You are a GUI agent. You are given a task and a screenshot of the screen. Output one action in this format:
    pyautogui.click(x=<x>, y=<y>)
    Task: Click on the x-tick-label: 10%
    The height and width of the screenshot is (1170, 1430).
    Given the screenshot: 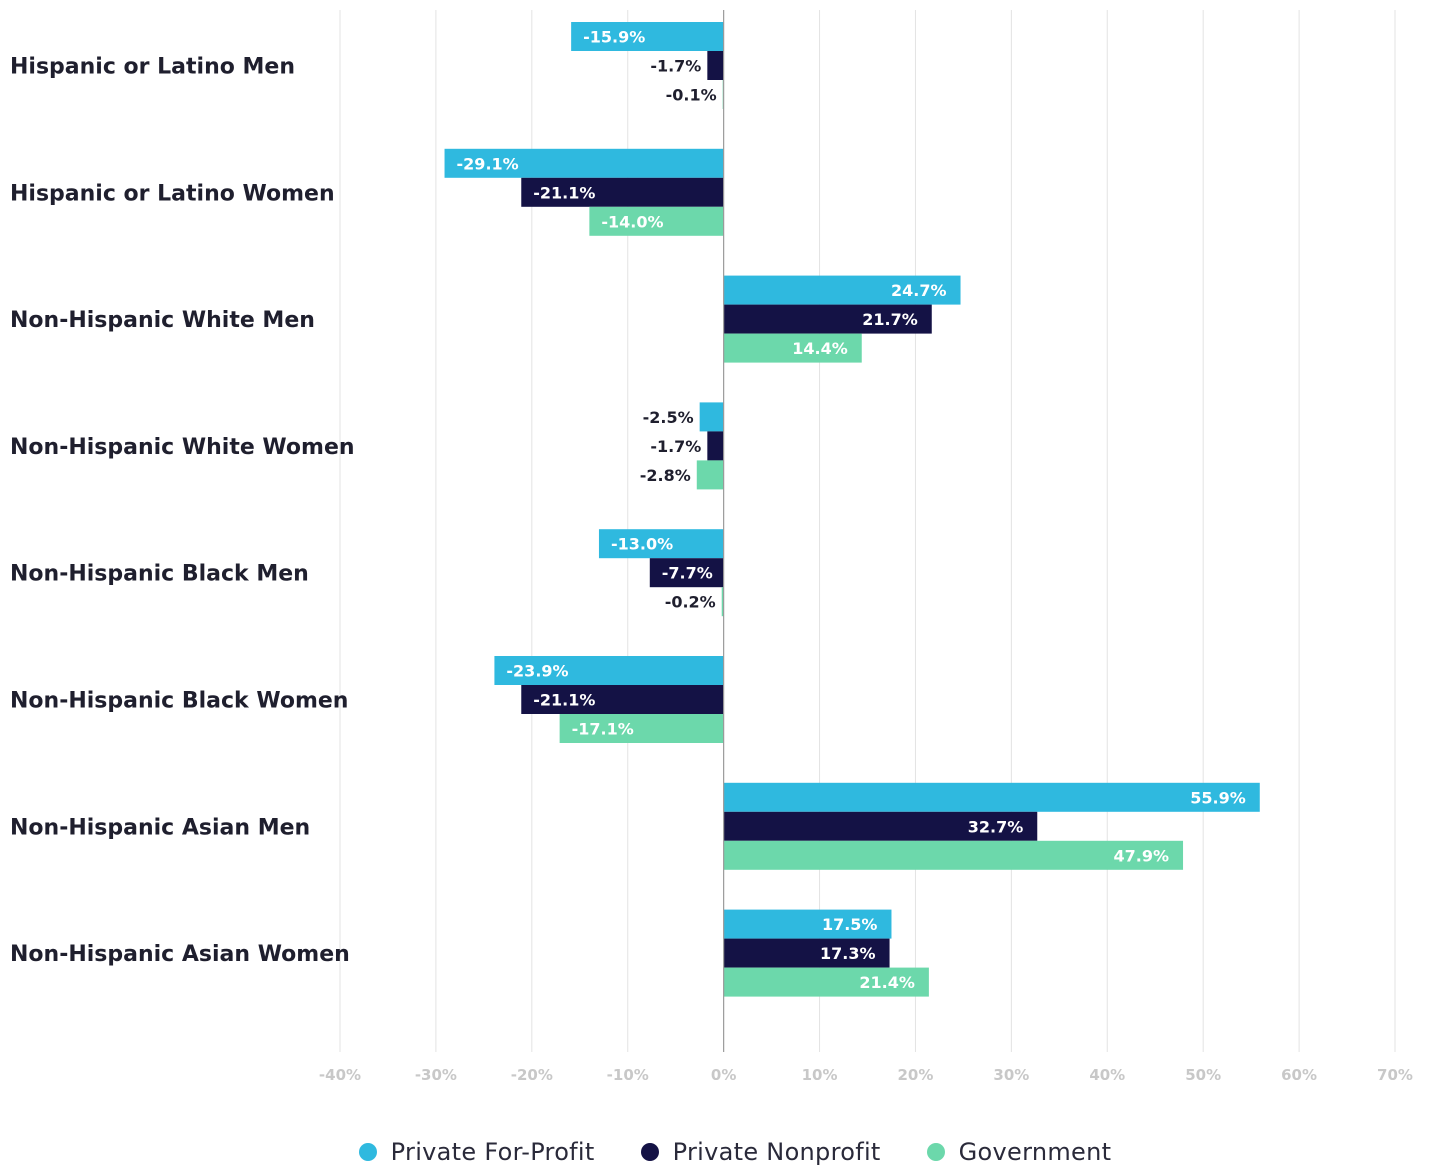 What is the action you would take?
    pyautogui.click(x=820, y=1075)
    